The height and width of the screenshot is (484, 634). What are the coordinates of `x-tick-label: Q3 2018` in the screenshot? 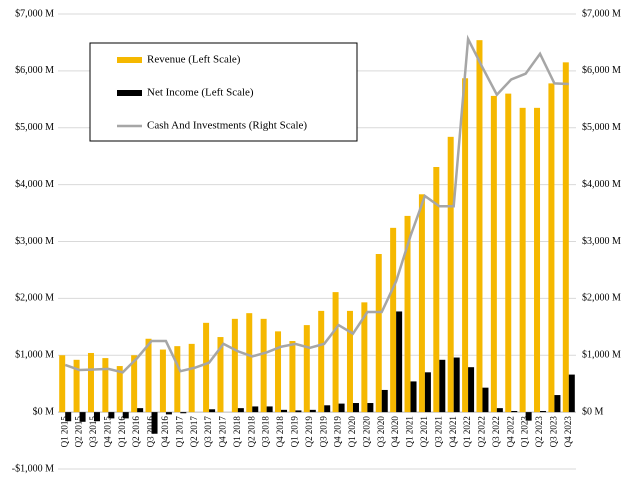 It's located at (266, 432).